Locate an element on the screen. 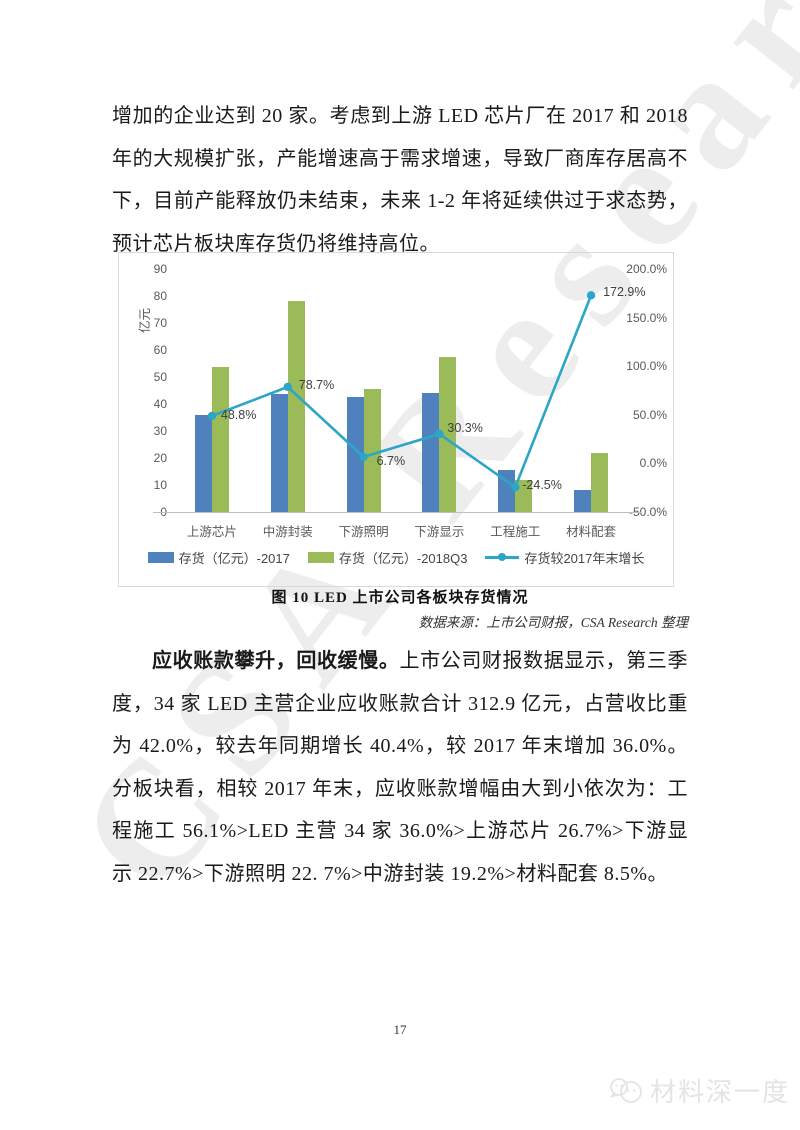 Image resolution: width=800 pixels, height=1130 pixels. paragraph-lead-bold: 应收账款攀升，回收缓慢。 is located at coordinates (276, 661).